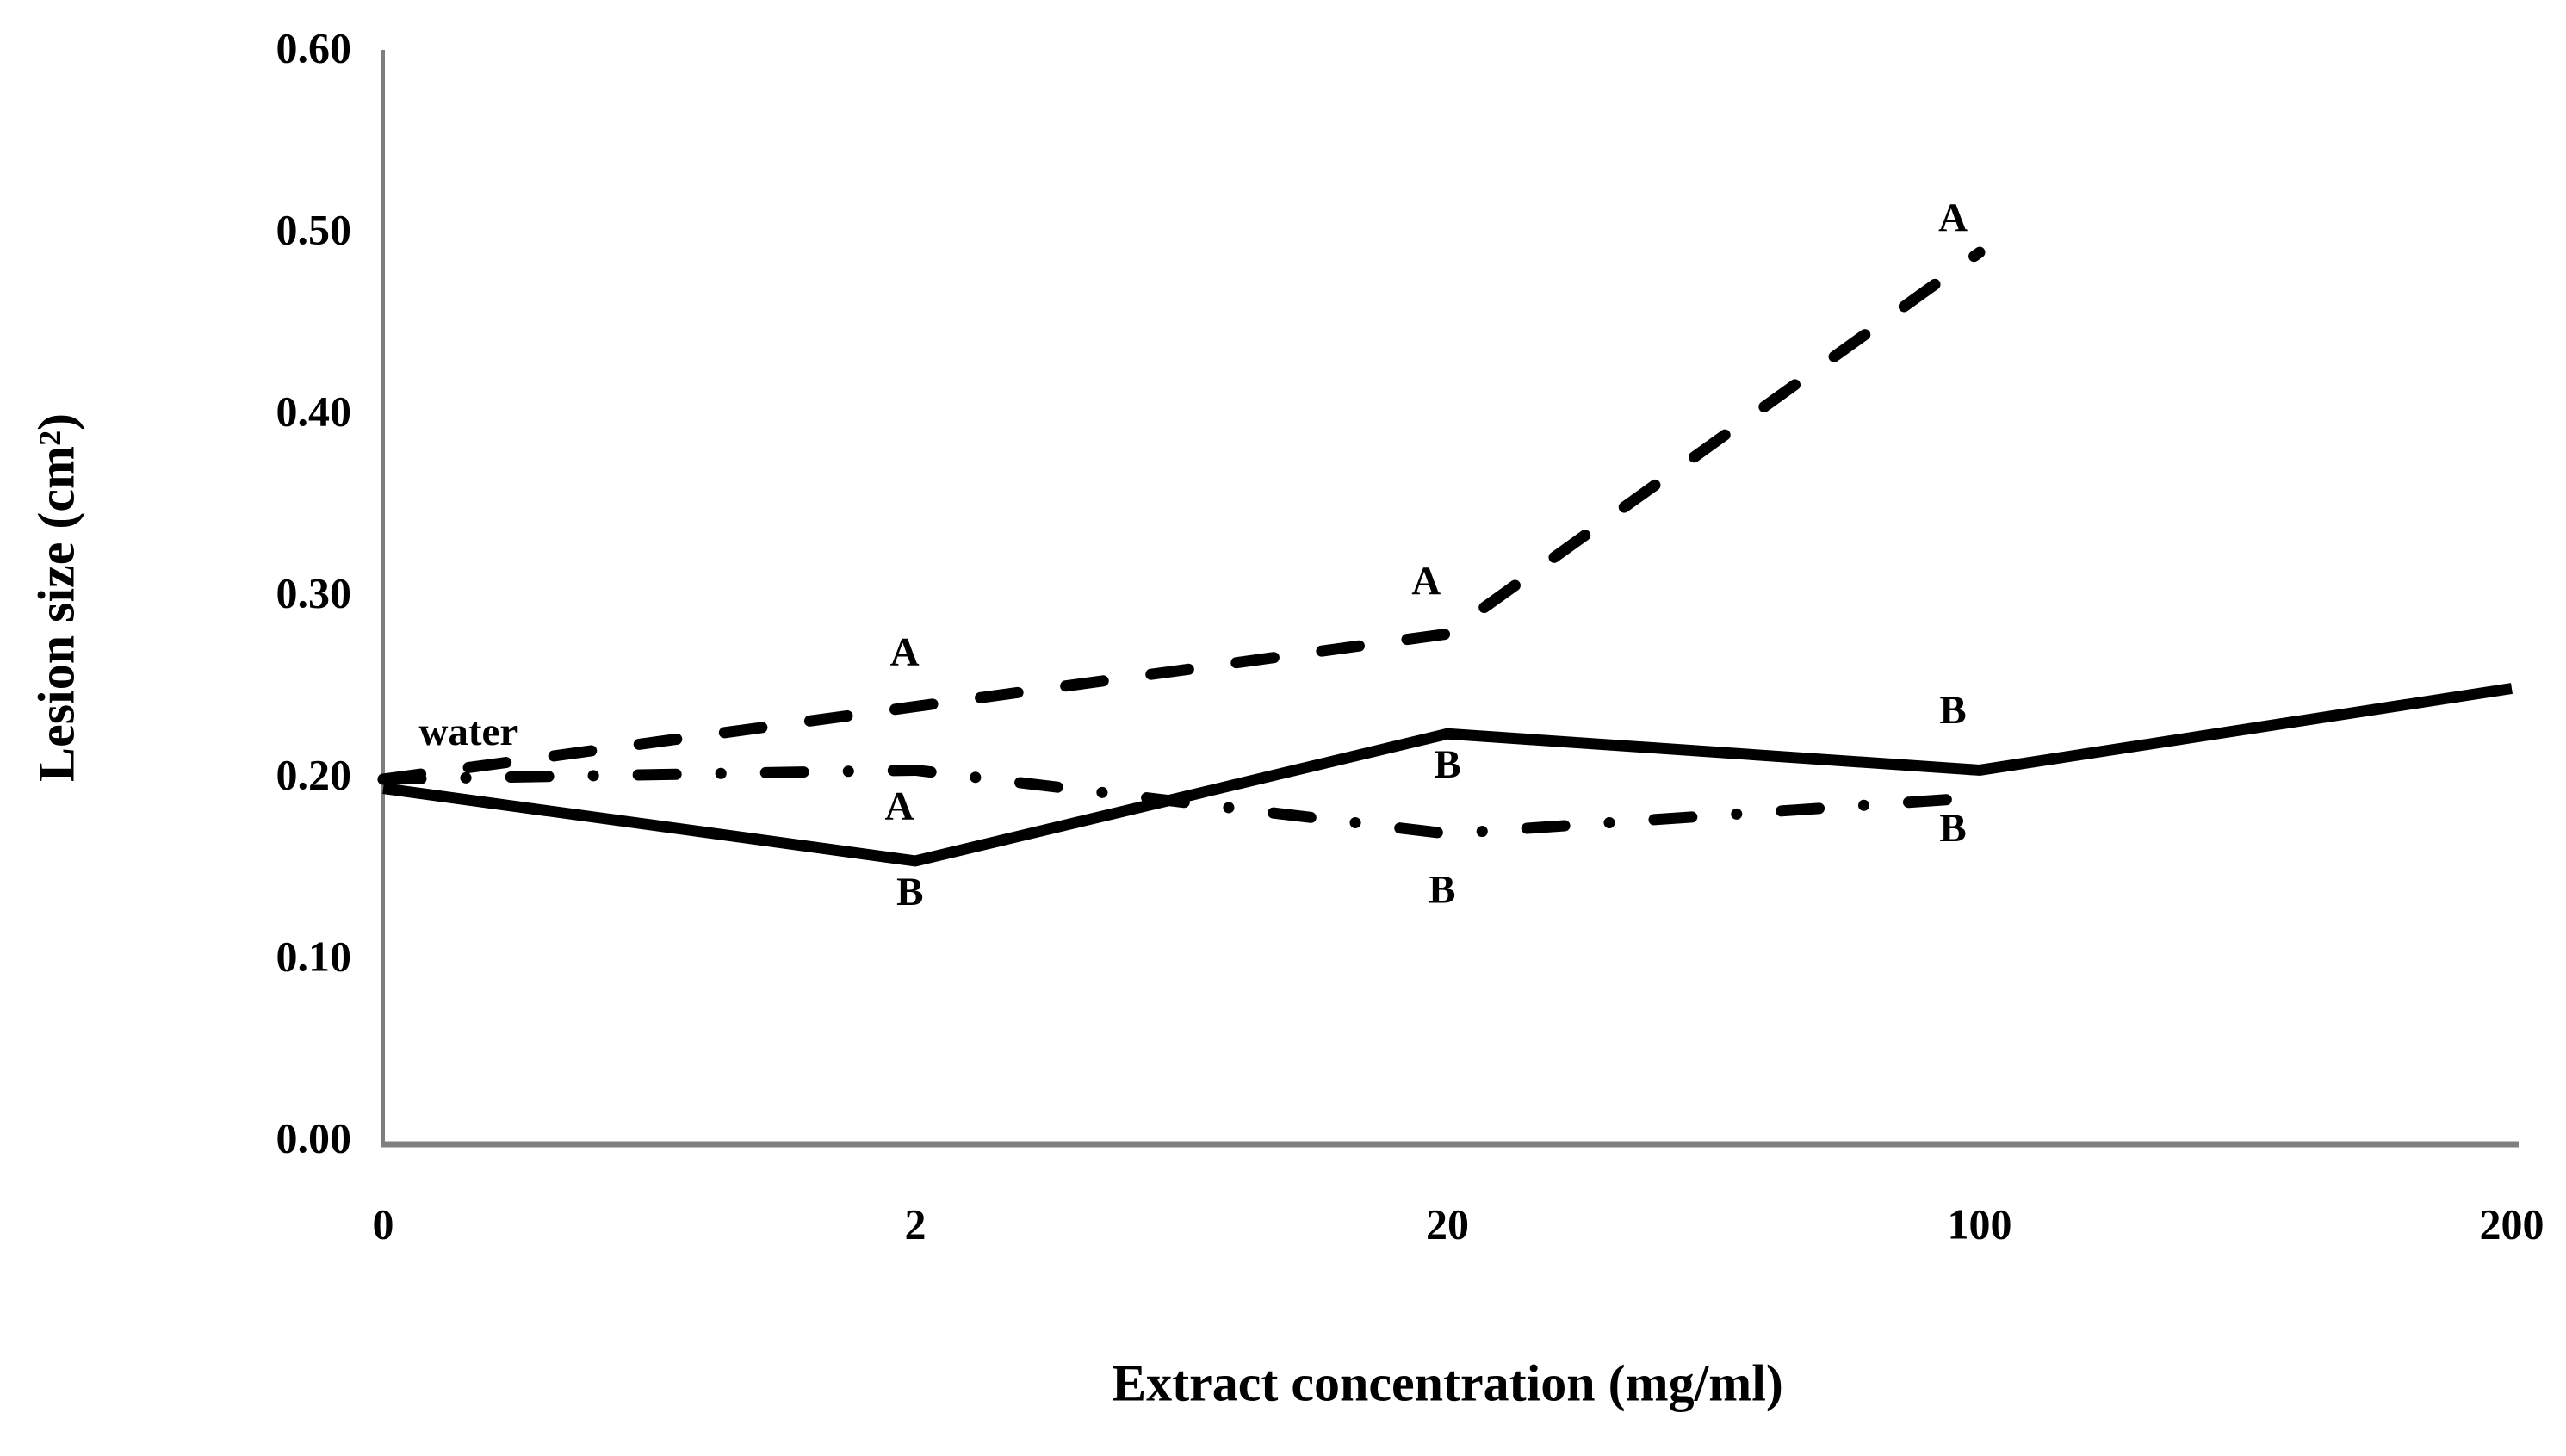 The height and width of the screenshot is (1456, 2566). Describe the element at coordinates (314, 229) in the screenshot. I see `y-tick-label: 0.50` at that location.